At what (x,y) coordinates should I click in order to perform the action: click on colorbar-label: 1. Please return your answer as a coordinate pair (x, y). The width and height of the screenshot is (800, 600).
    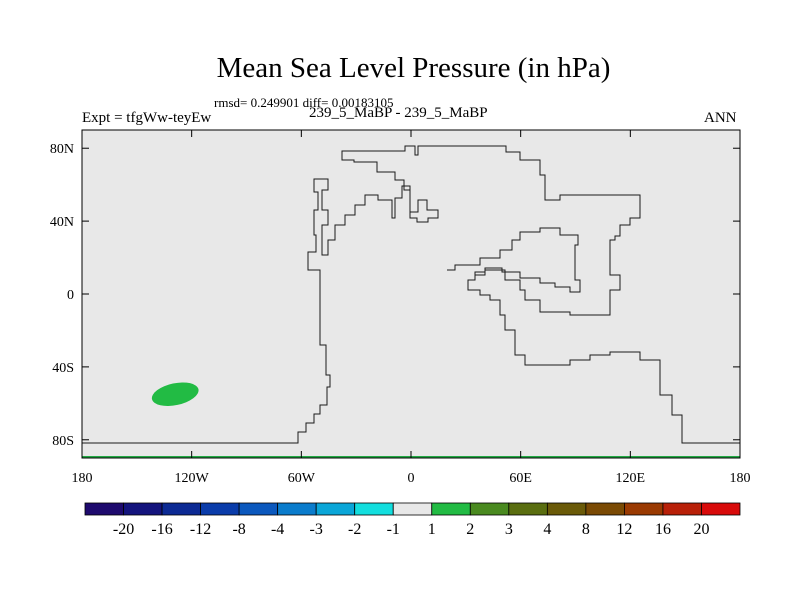
    Looking at the image, I should click on (432, 529).